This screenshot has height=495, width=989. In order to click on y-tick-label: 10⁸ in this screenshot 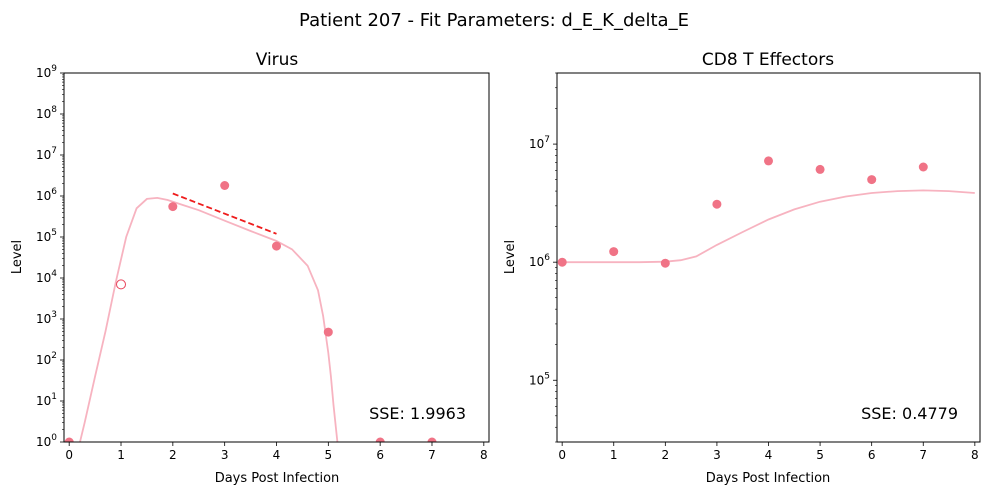, I will do `click(46, 113)`.